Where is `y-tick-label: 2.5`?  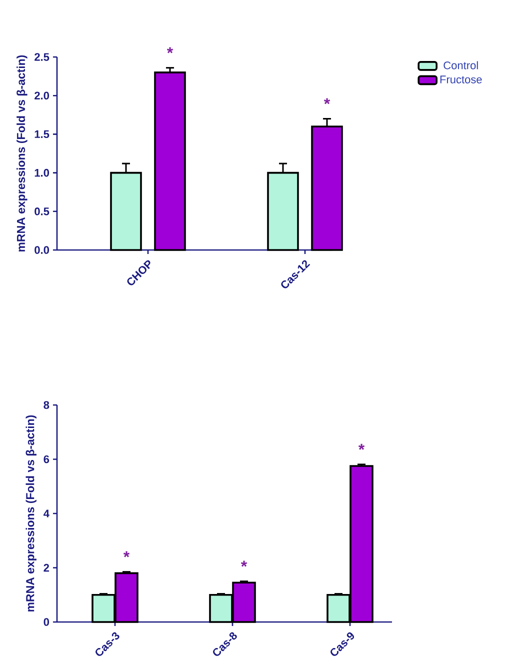 y-tick-label: 2.5 is located at coordinates (42, 57).